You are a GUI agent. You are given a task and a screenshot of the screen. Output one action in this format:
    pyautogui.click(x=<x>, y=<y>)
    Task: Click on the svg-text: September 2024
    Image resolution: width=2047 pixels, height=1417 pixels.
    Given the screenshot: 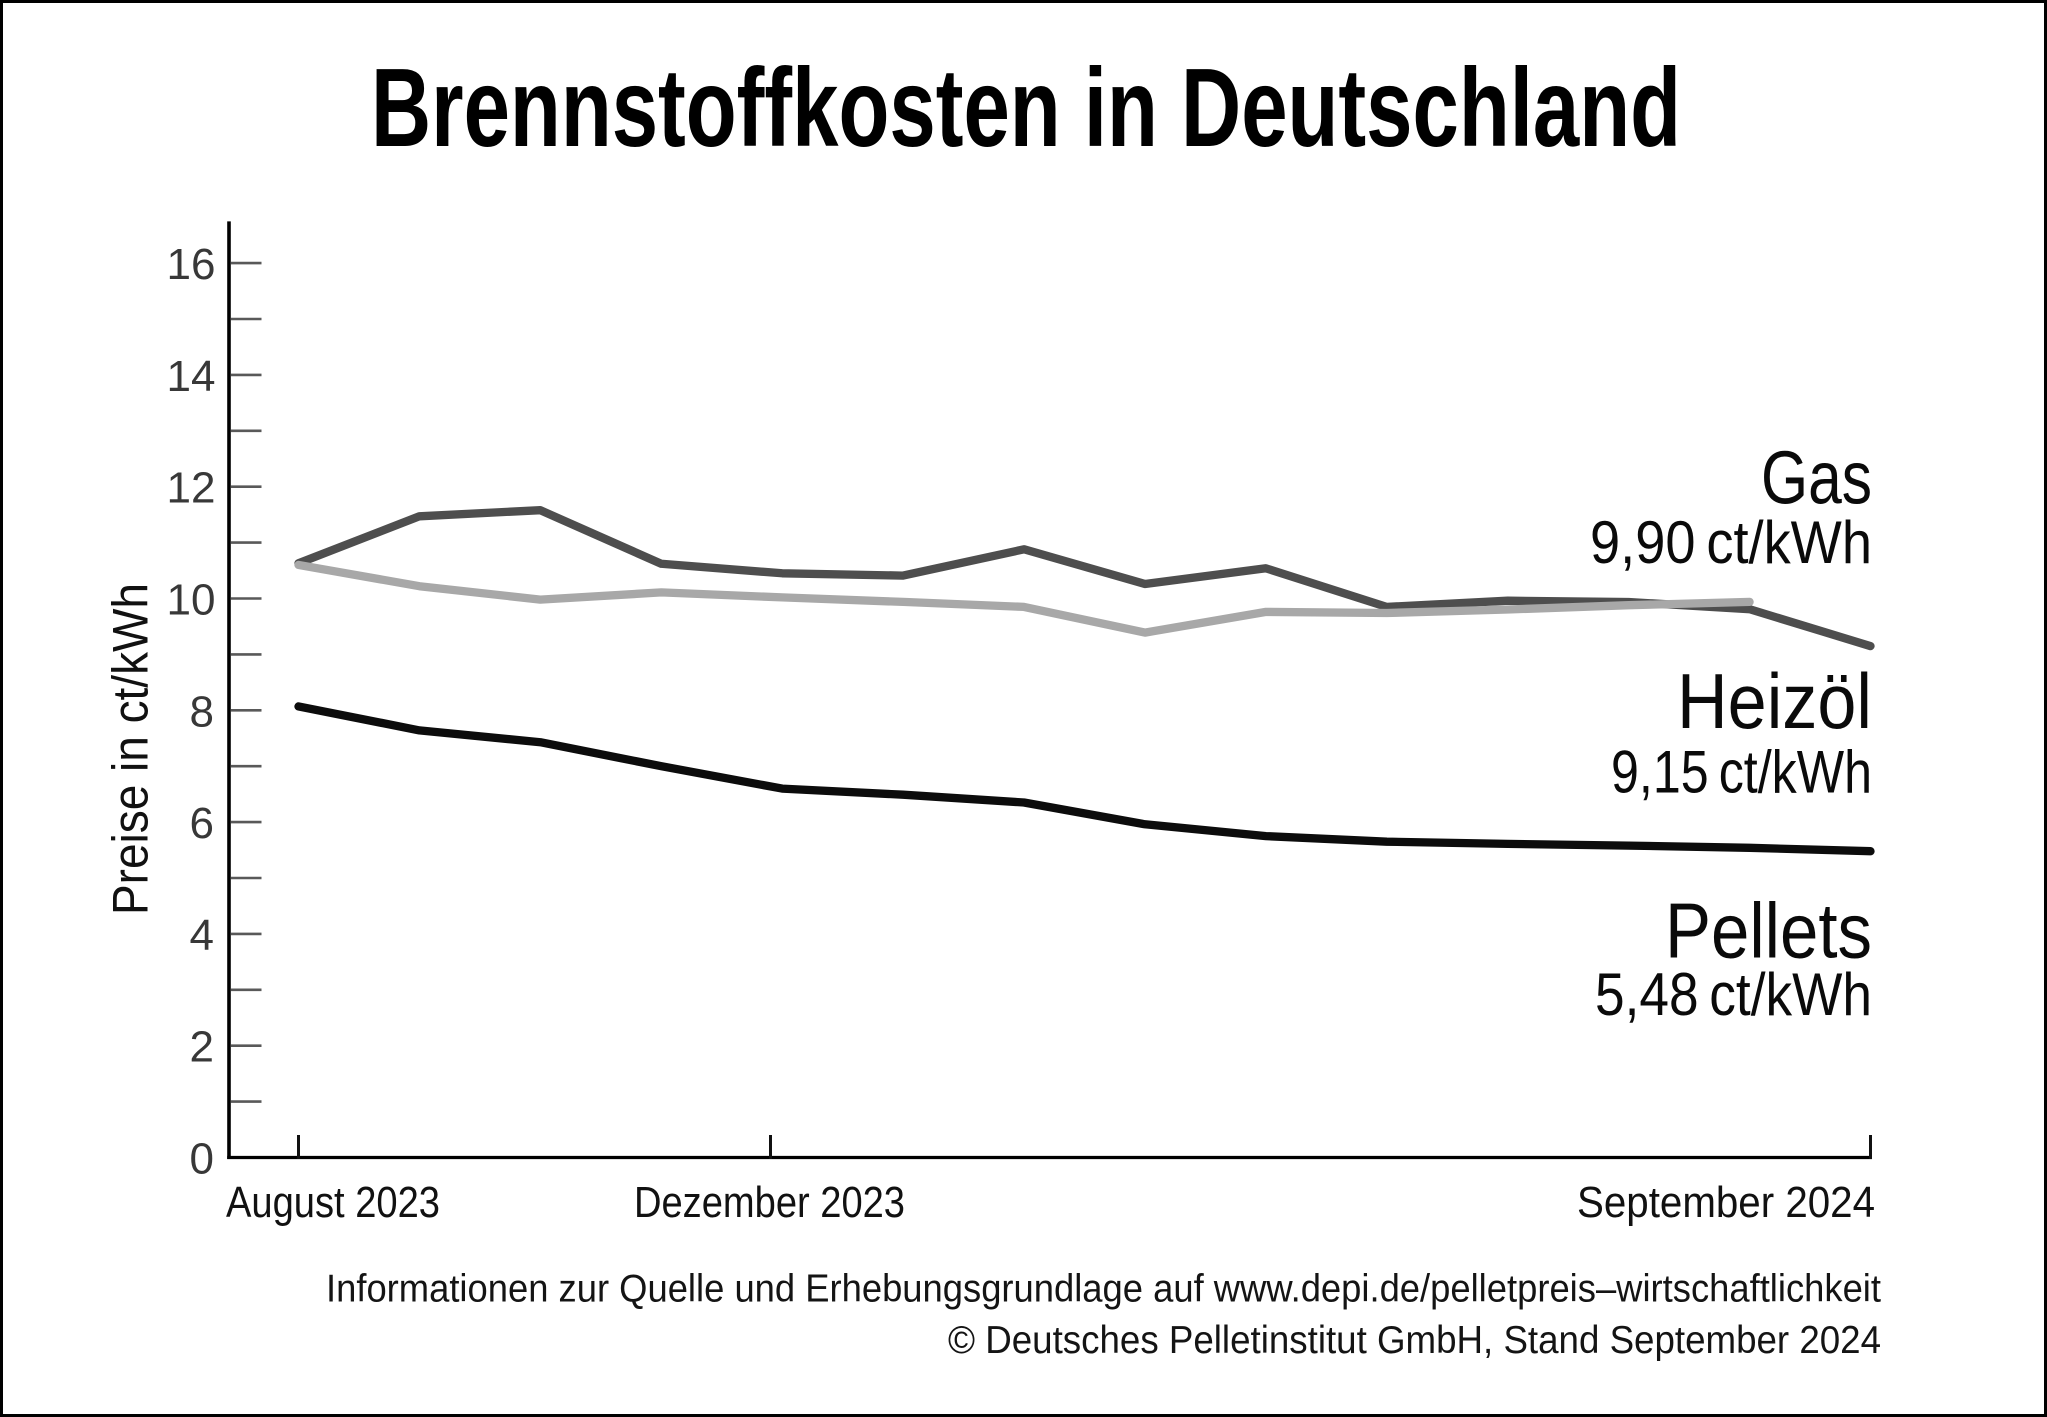 What is the action you would take?
    pyautogui.click(x=1726, y=1202)
    